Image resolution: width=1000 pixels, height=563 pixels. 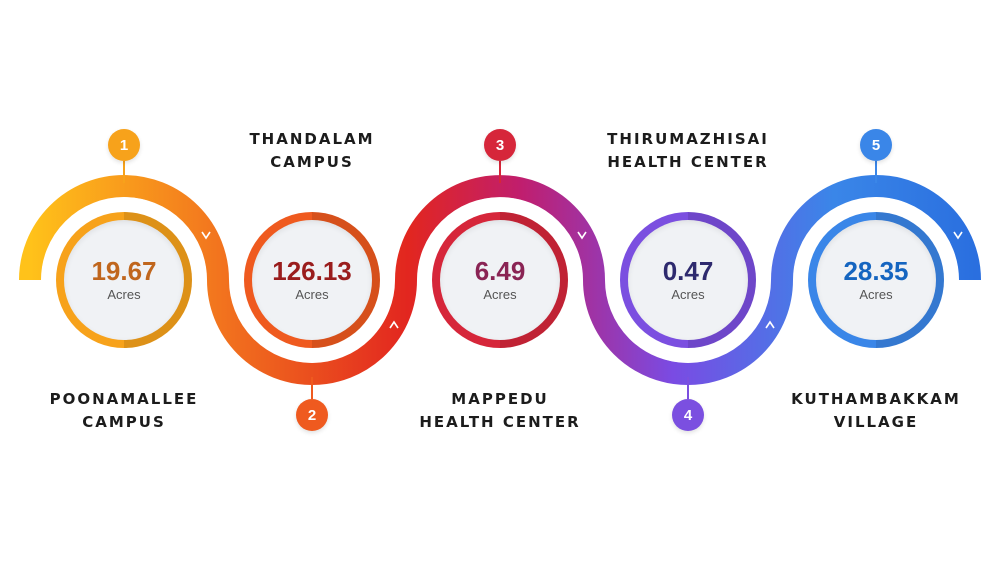 What do you see at coordinates (500, 271) in the screenshot?
I see `acreage-value: 6.49` at bounding box center [500, 271].